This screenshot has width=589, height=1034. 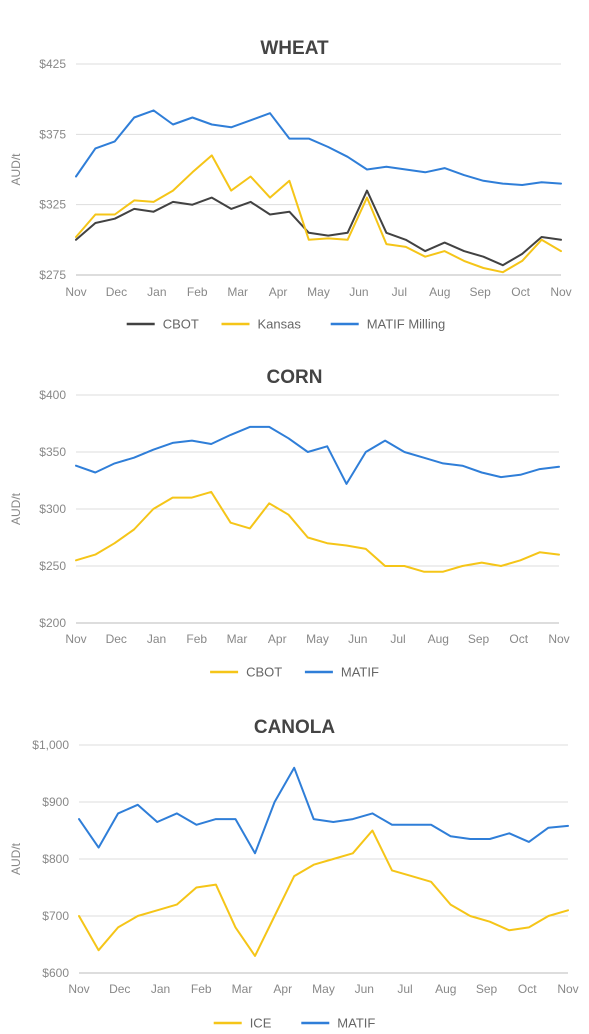 What do you see at coordinates (242, 989) in the screenshot?
I see `canola-x-tick-label: Mar` at bounding box center [242, 989].